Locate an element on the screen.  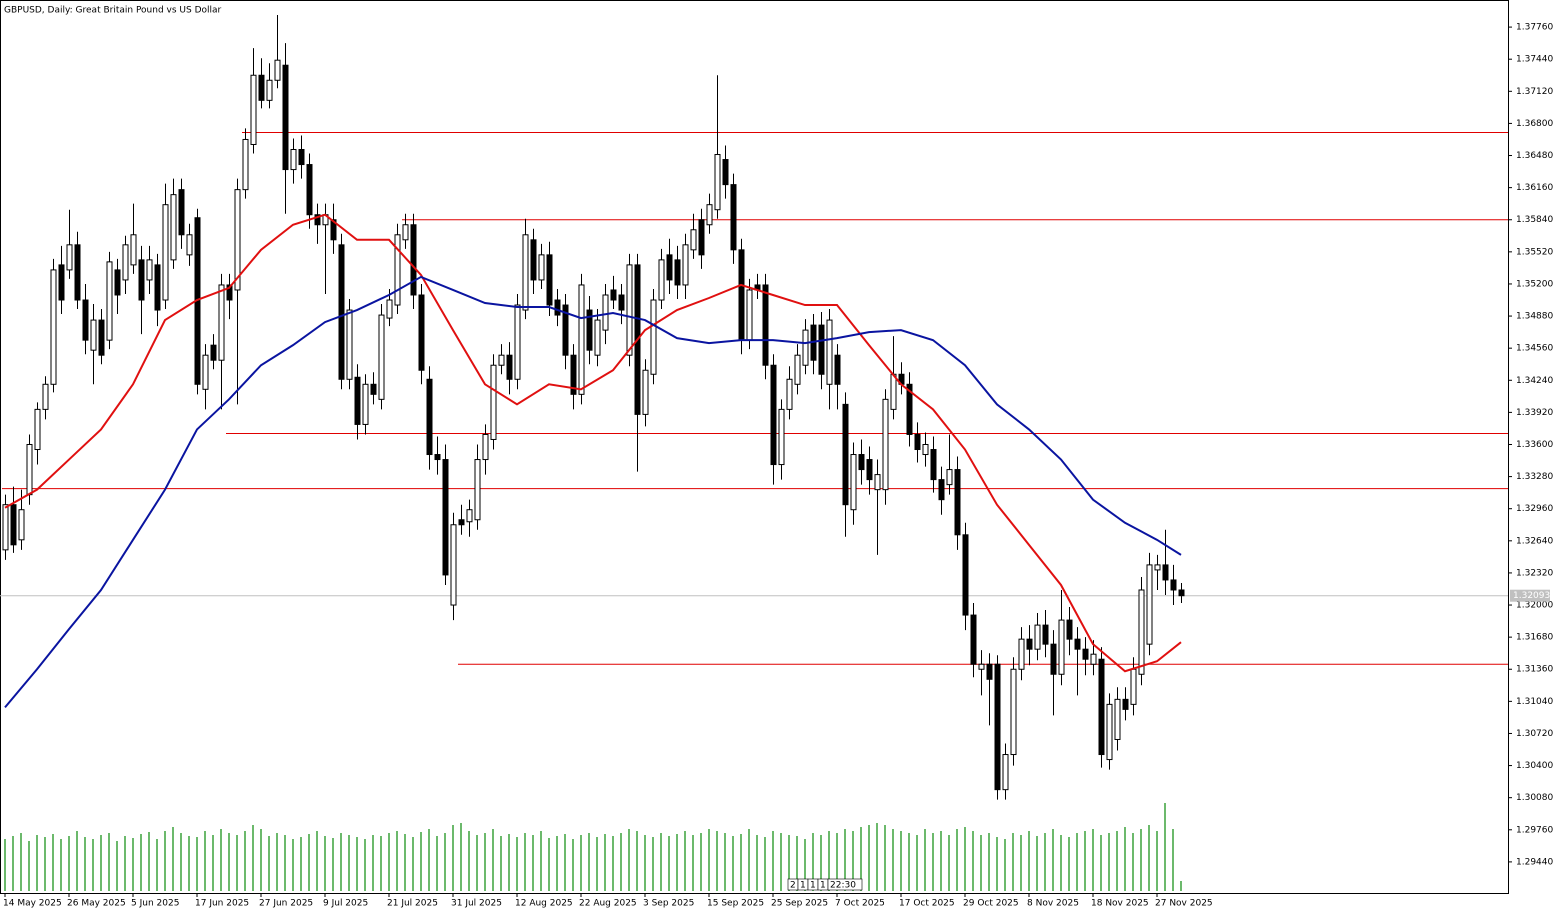
x-tick-label: 27 Nov 2025 is located at coordinates (1184, 904).